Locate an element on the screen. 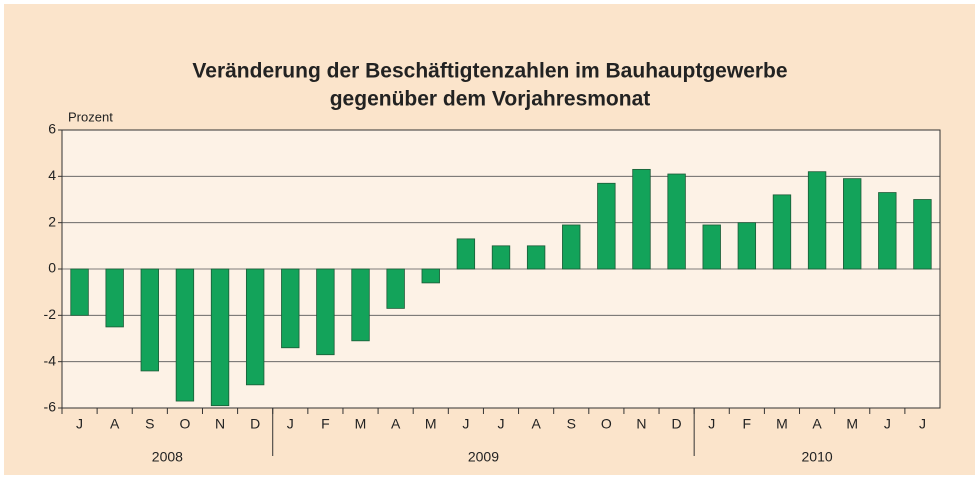  y-tick-label: 6 is located at coordinates (52, 129).